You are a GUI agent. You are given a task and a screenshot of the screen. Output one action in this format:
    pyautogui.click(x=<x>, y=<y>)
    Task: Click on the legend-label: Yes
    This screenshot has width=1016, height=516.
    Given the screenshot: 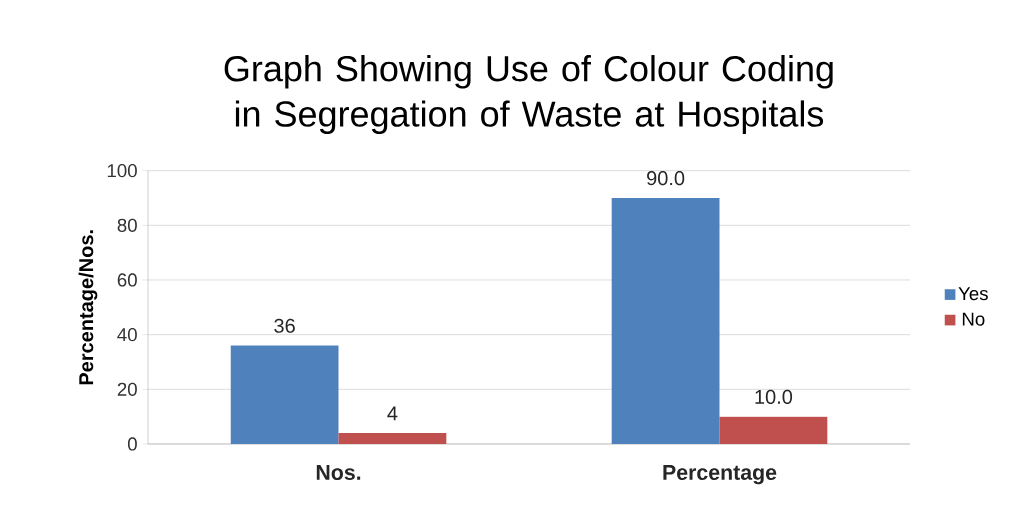 What is the action you would take?
    pyautogui.click(x=973, y=294)
    